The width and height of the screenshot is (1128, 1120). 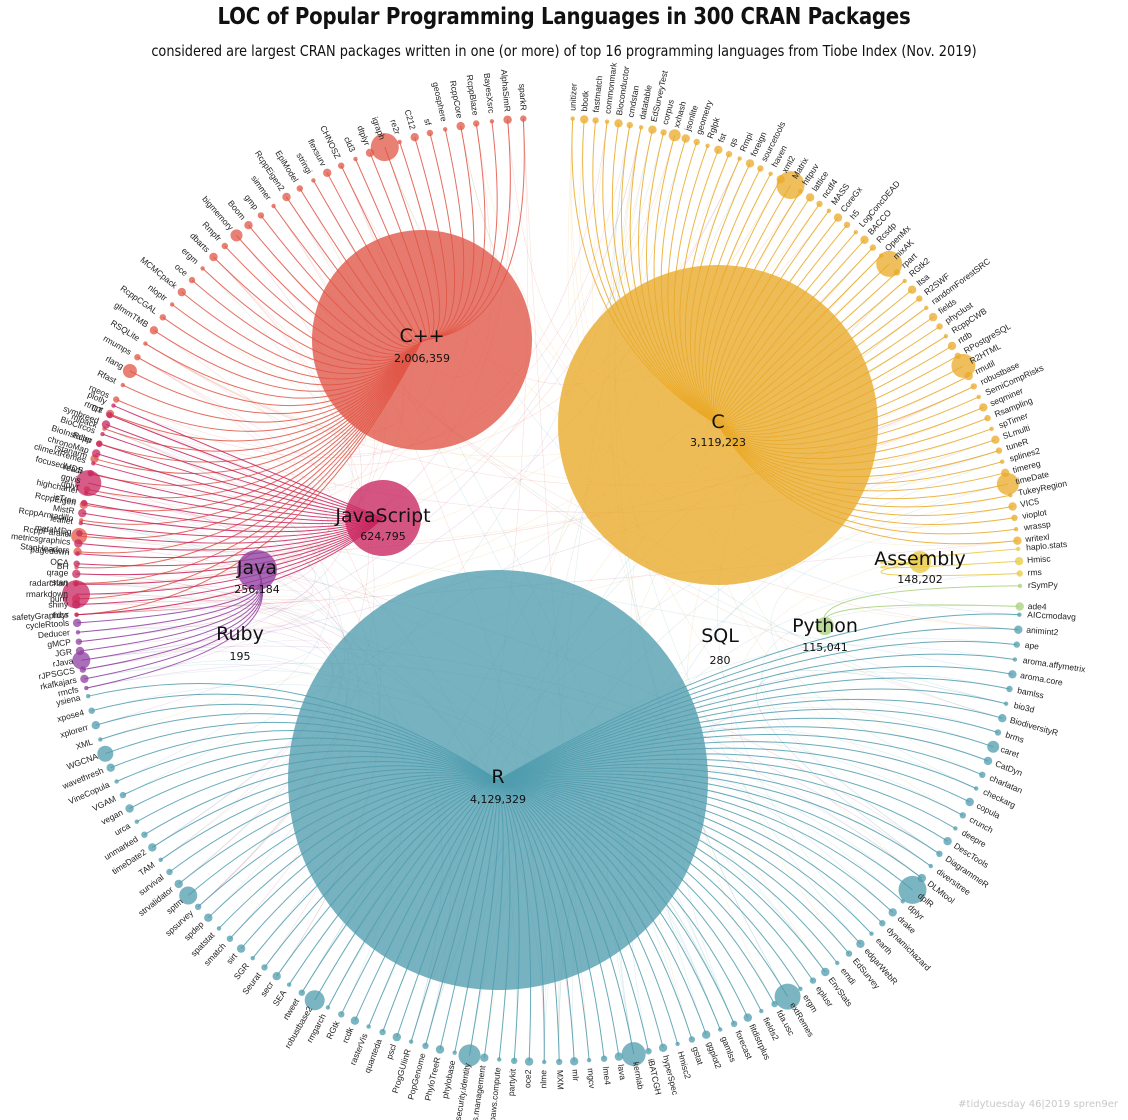 What do you see at coordinates (933, 317) in the screenshot?
I see `package-node-fields` at bounding box center [933, 317].